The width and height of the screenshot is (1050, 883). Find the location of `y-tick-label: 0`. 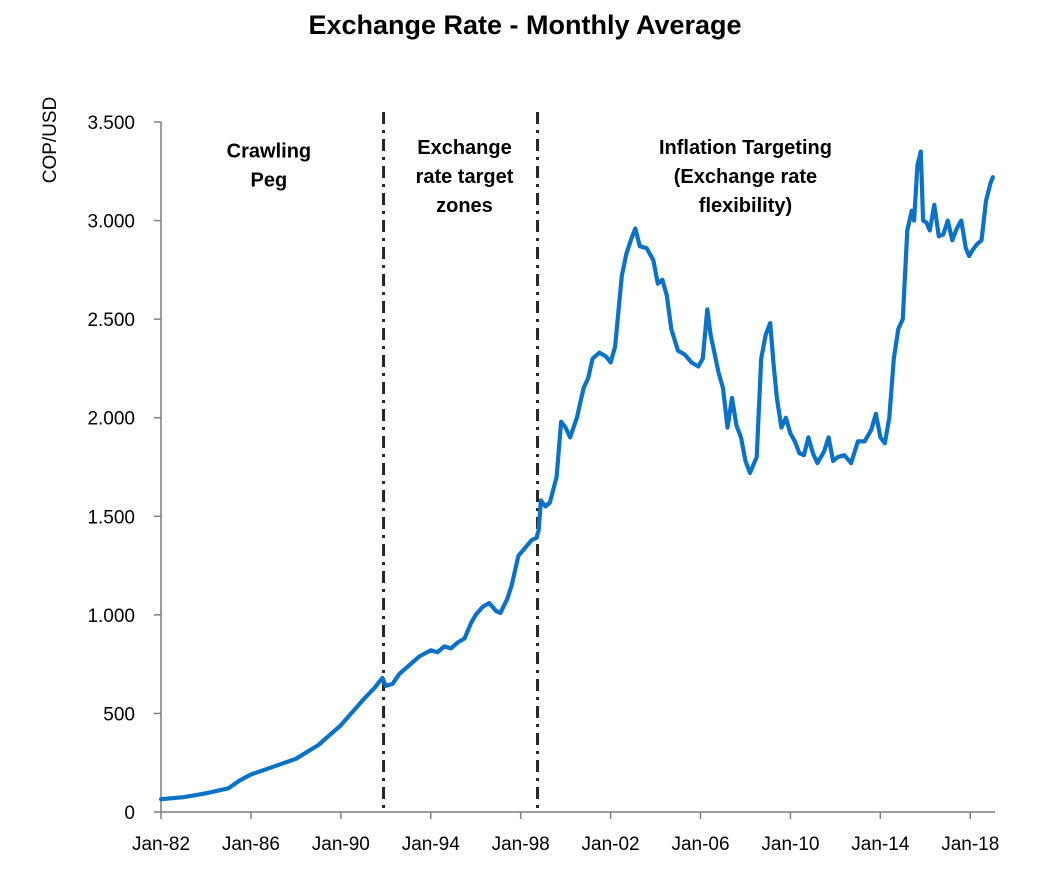

y-tick-label: 0 is located at coordinates (129, 813).